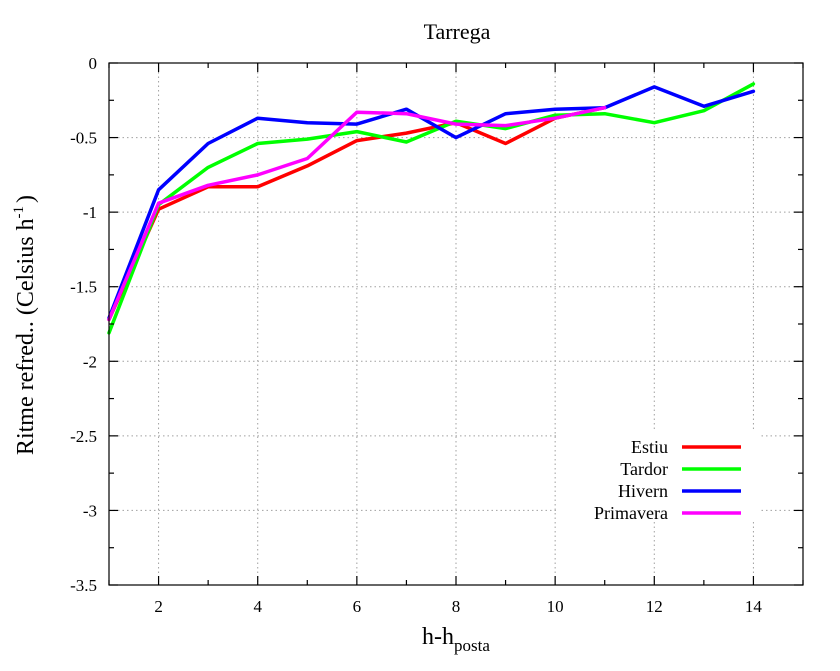 The image size is (840, 671). Describe the element at coordinates (456, 606) in the screenshot. I see `x-tick-label: 8` at that location.